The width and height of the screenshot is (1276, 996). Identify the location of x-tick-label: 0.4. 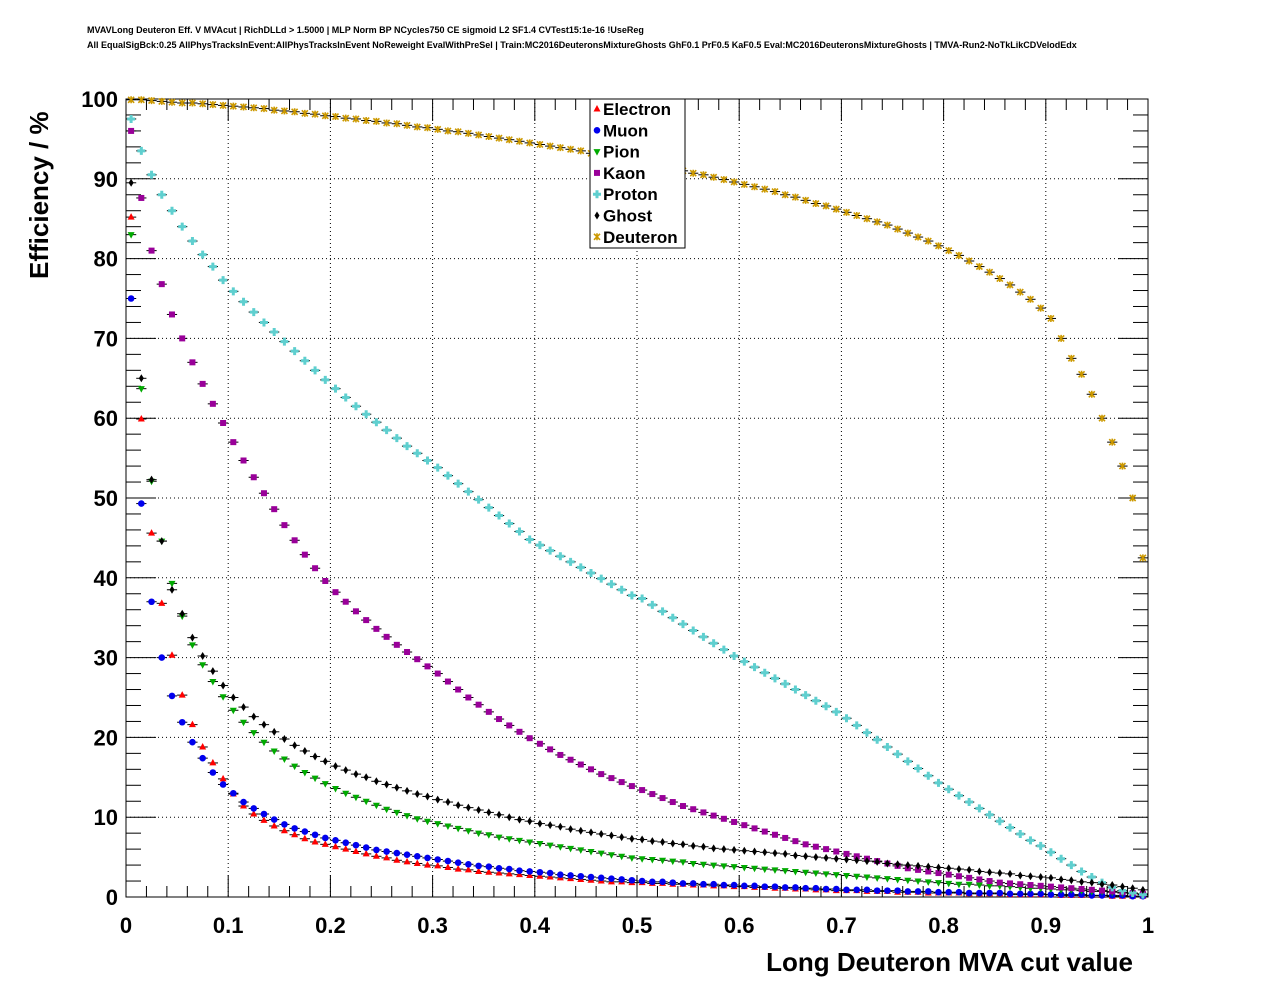
(535, 925).